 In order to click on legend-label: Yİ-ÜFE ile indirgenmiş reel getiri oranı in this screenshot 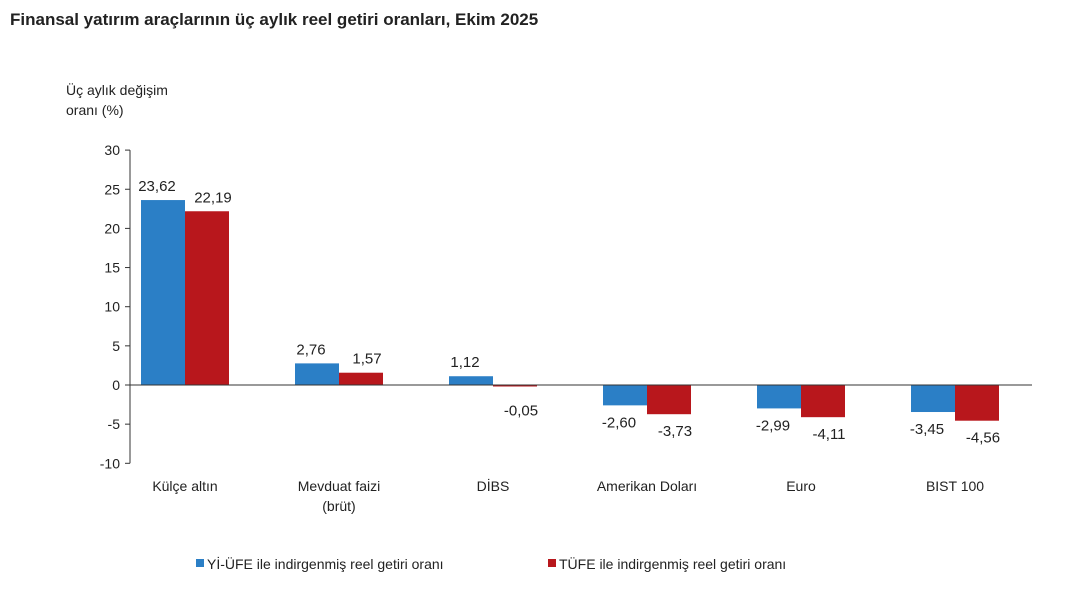, I will do `click(325, 563)`.